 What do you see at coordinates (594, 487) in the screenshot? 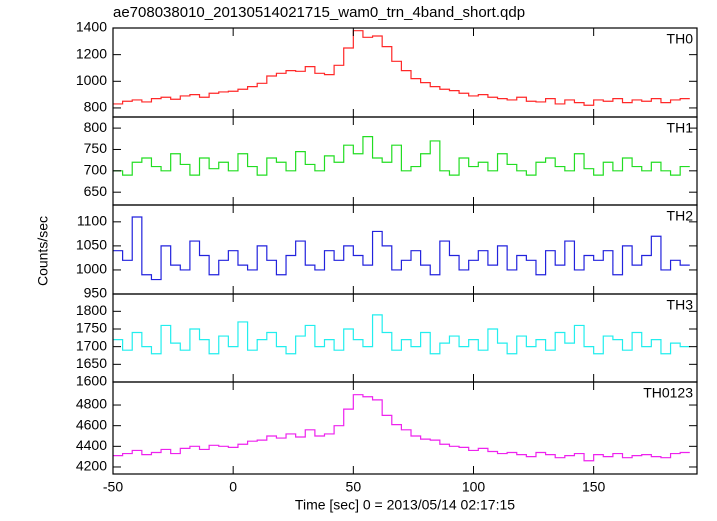
I see `x-tick-label: 150` at bounding box center [594, 487].